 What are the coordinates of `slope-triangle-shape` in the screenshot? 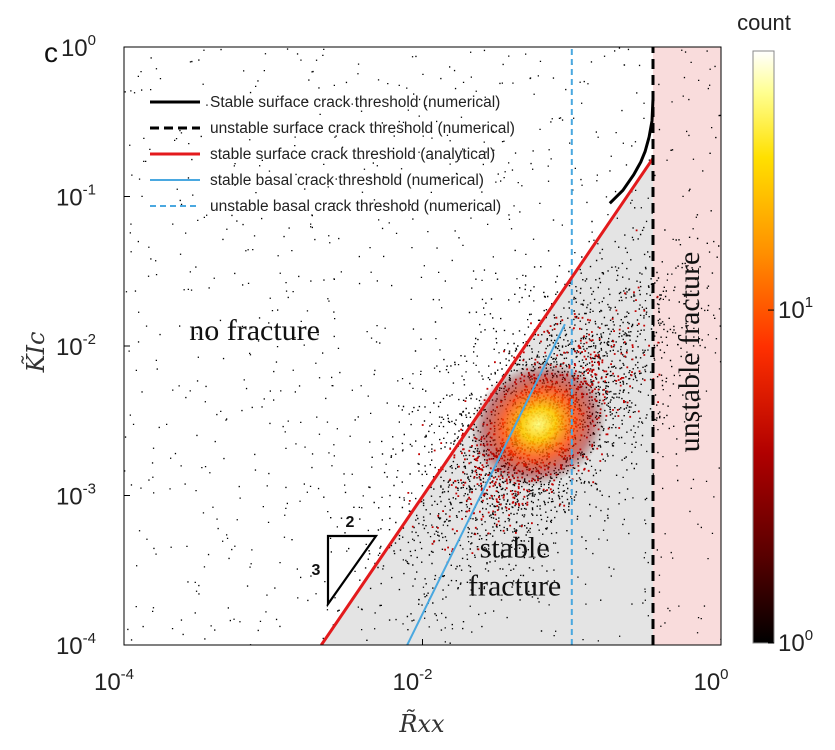 It's located at (352, 571).